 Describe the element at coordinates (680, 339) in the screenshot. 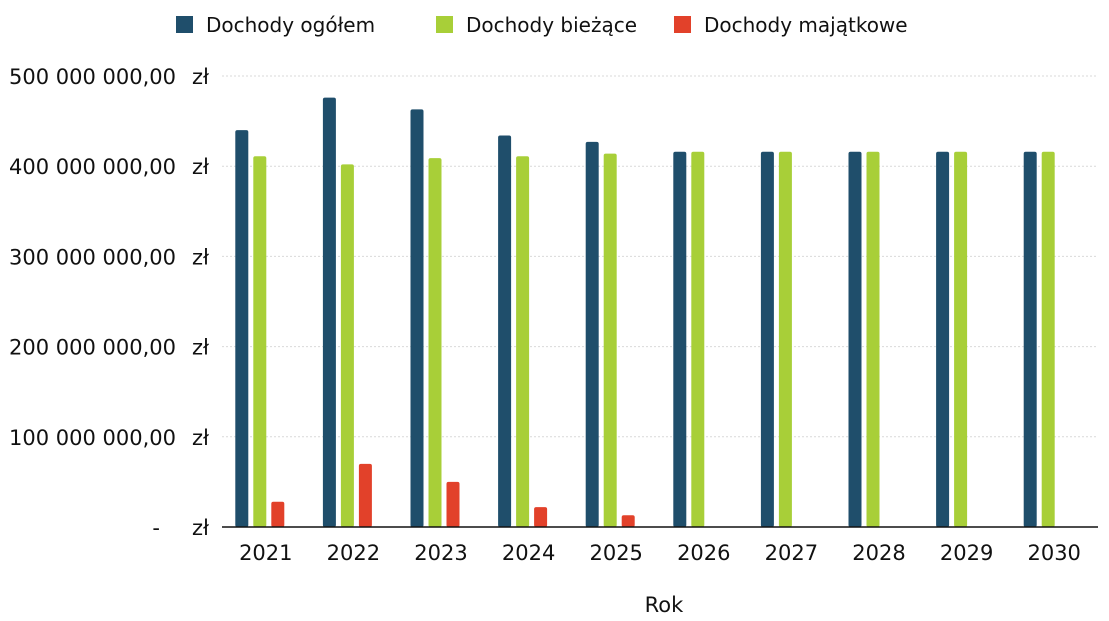

I see `bar-dochody-ogółem-2026` at that location.